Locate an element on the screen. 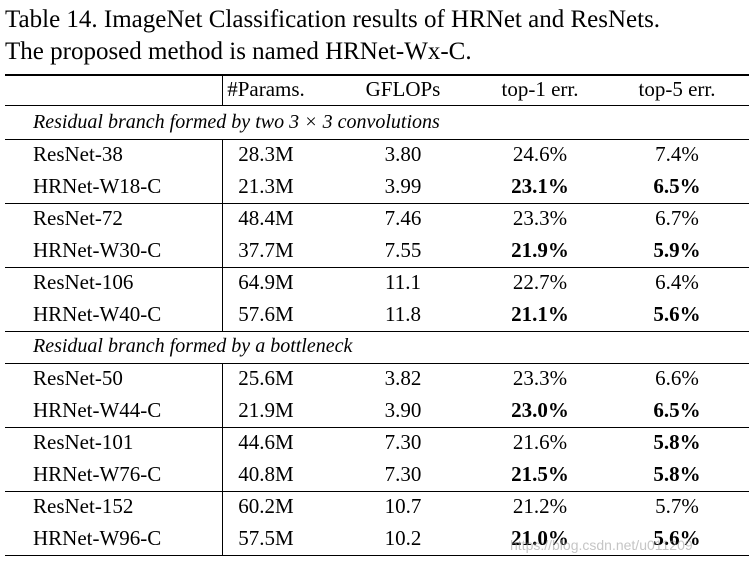 The width and height of the screenshot is (754, 568). params-value: 44.6M is located at coordinates (266, 442).